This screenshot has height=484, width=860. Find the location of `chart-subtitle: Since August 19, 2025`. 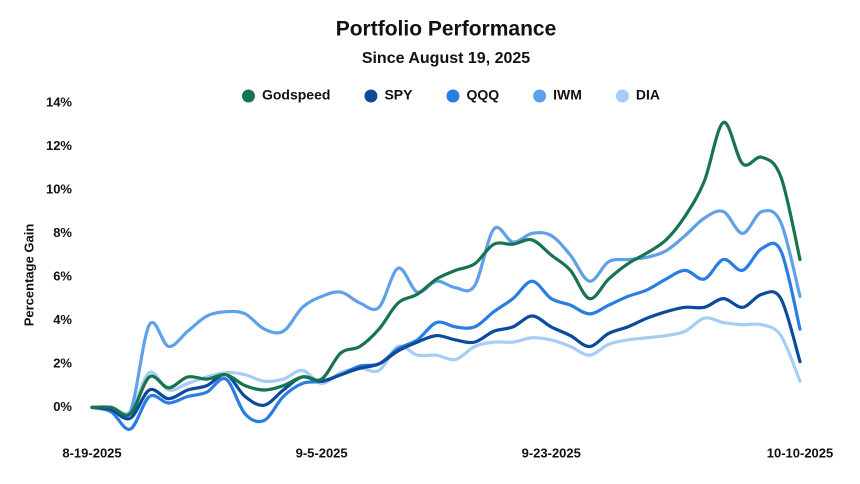

chart-subtitle: Since August 19, 2025 is located at coordinates (446, 58).